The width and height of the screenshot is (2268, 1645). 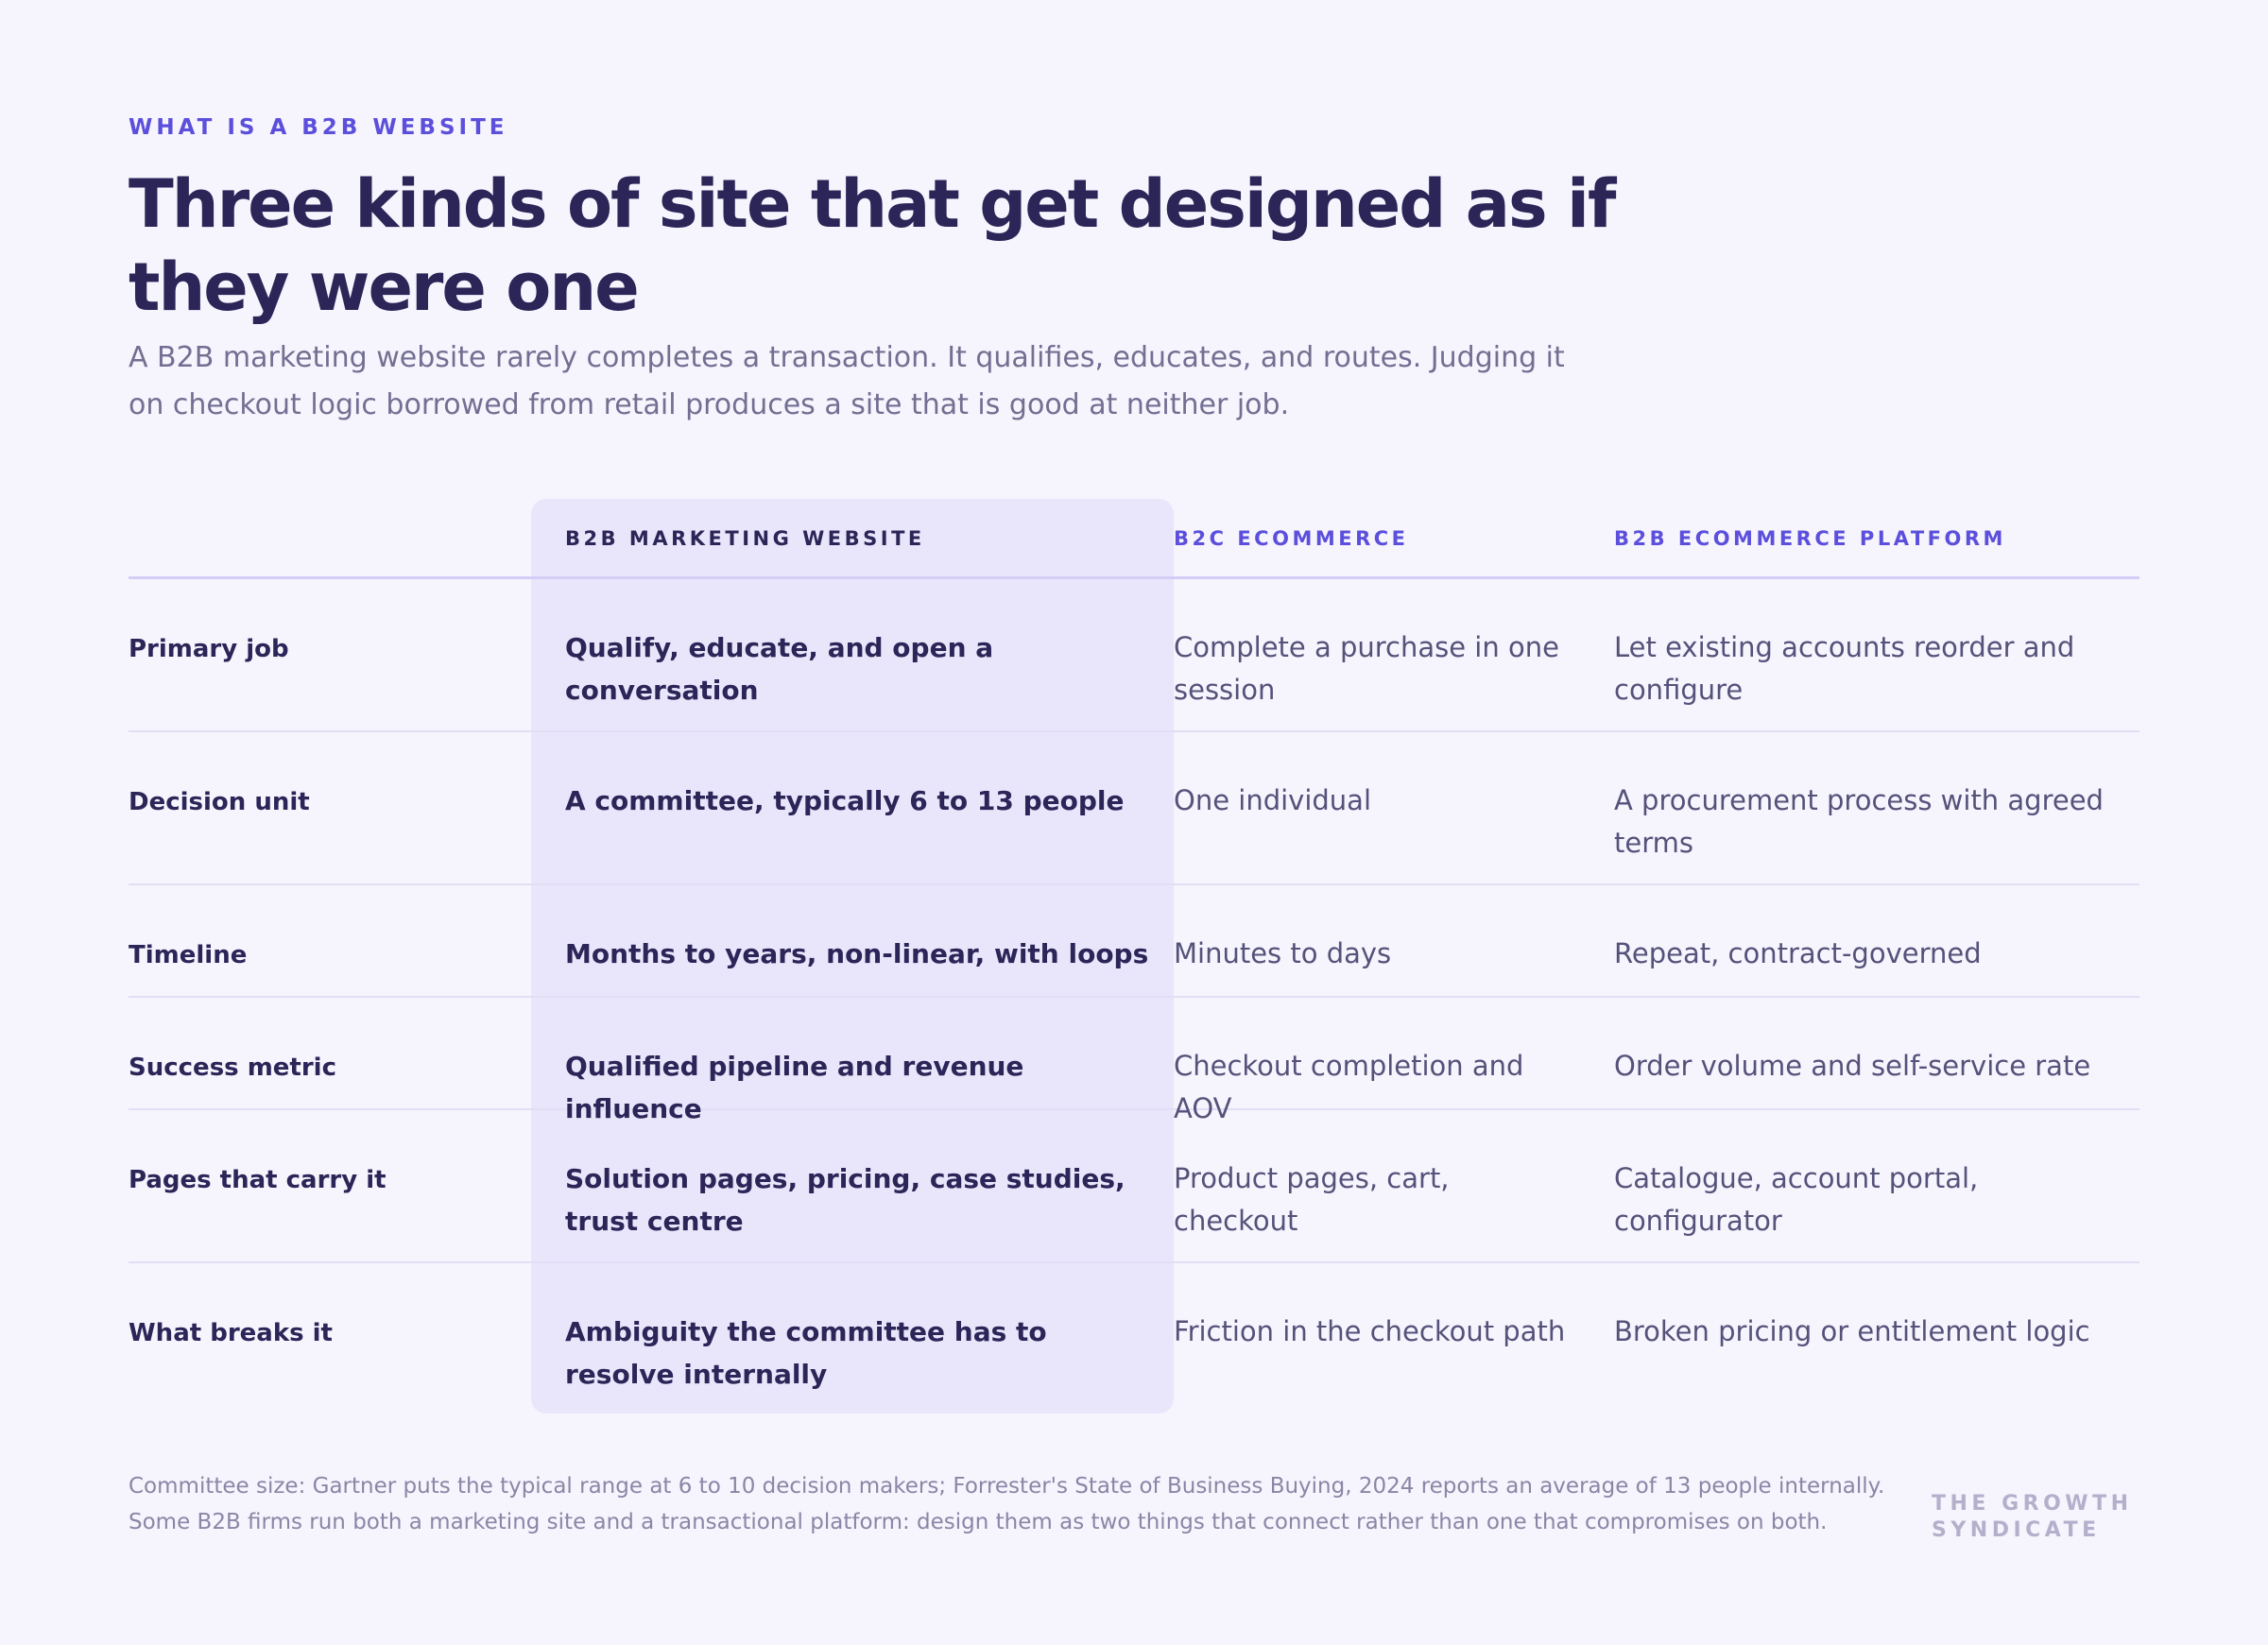 I want to click on row-label: Decision unit, so click(x=219, y=802).